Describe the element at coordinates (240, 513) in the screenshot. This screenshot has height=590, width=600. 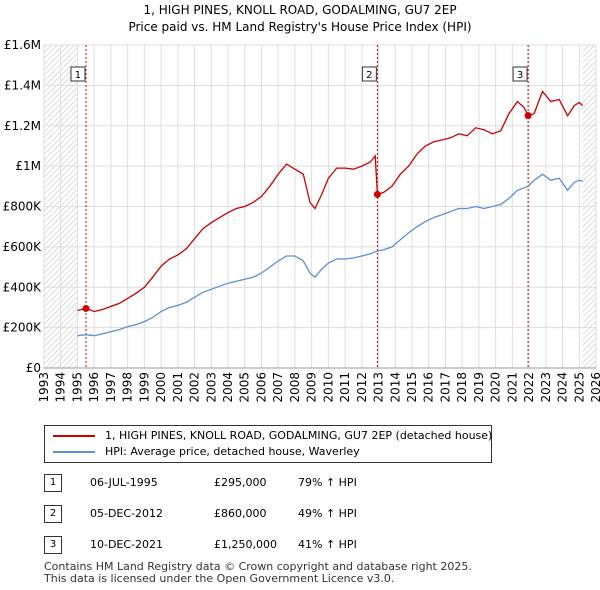
I see `sale-price: £860,000` at that location.